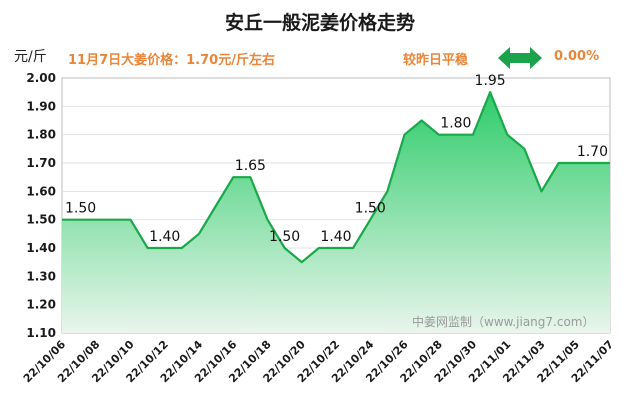 This screenshot has height=410, width=640. I want to click on compare-note: 较昨日平稳, so click(436, 60).